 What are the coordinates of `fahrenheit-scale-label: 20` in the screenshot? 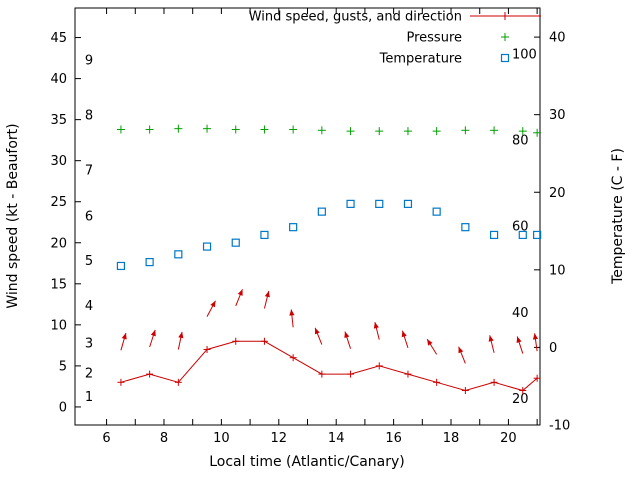 It's located at (520, 399).